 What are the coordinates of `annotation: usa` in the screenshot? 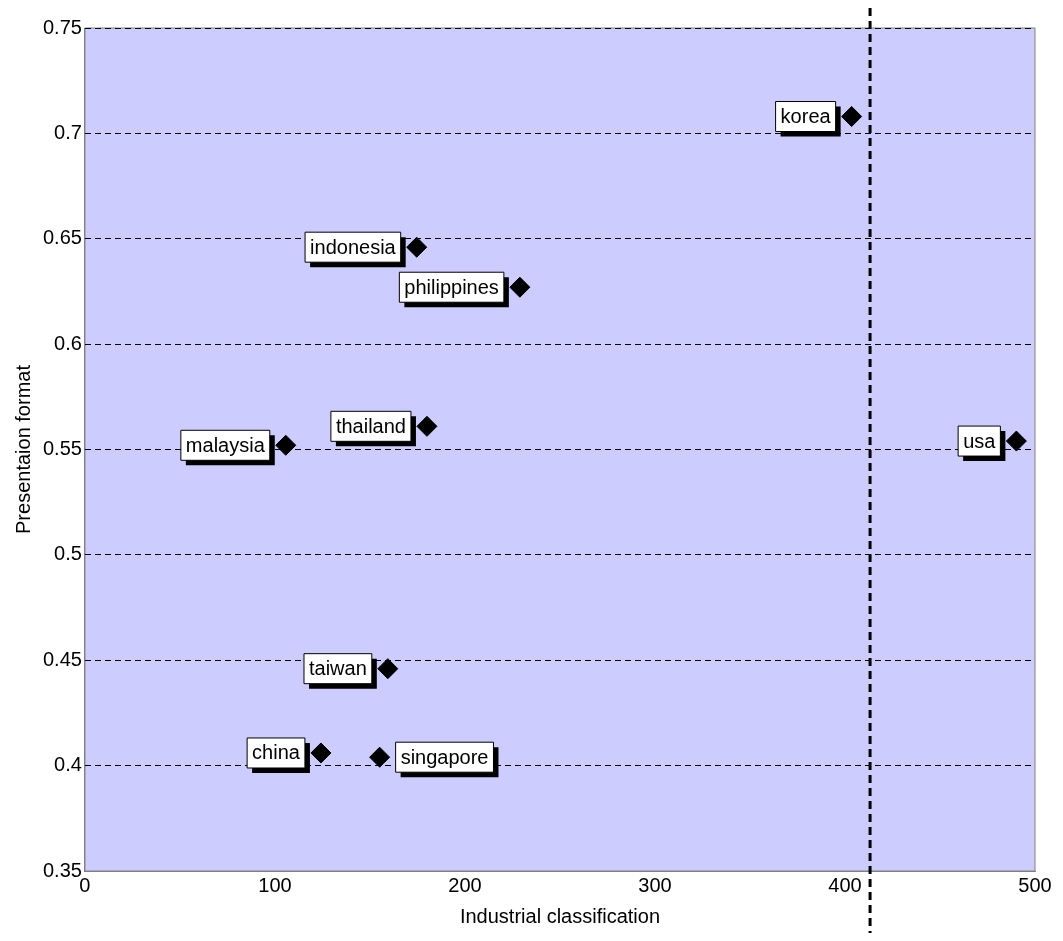 It's located at (980, 440).